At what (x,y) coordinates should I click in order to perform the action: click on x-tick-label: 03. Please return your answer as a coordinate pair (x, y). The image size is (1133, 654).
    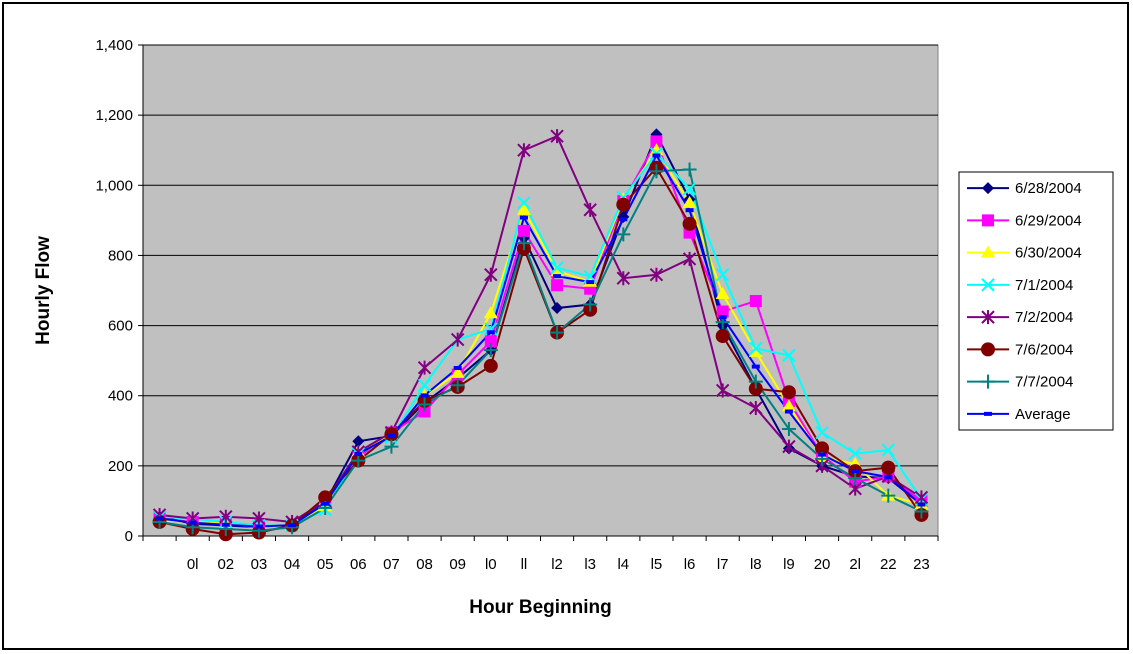
    Looking at the image, I should click on (259, 564).